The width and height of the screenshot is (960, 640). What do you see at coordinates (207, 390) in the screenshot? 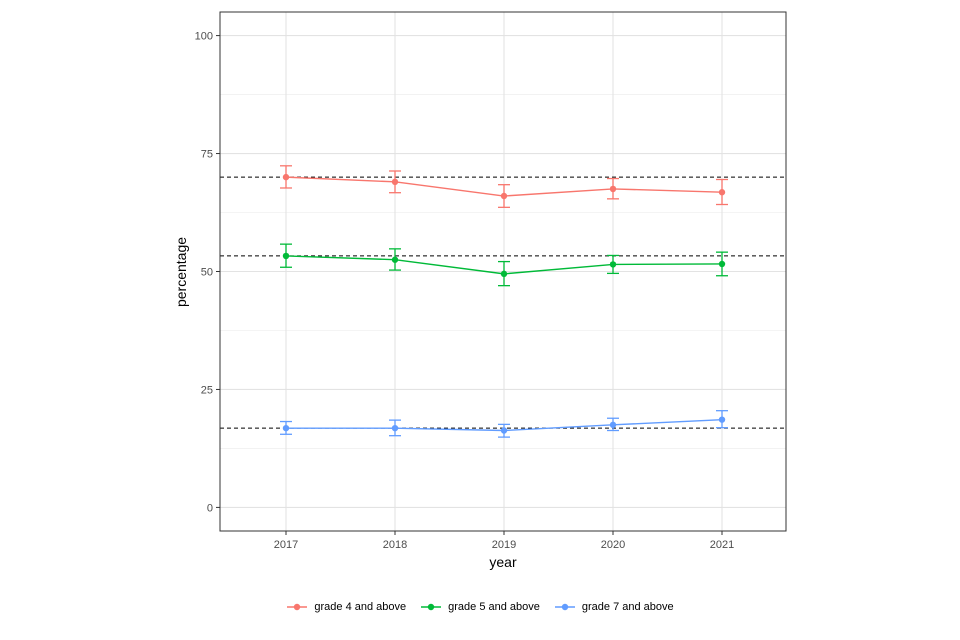
I see `y-tick-label: 25` at bounding box center [207, 390].